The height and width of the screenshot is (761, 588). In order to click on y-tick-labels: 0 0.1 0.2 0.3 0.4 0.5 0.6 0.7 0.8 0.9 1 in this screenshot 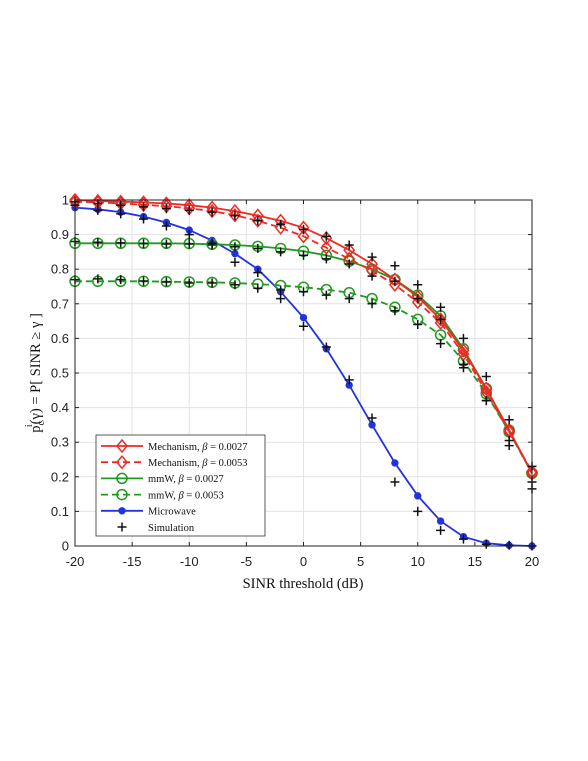, I will do `click(60, 373)`.